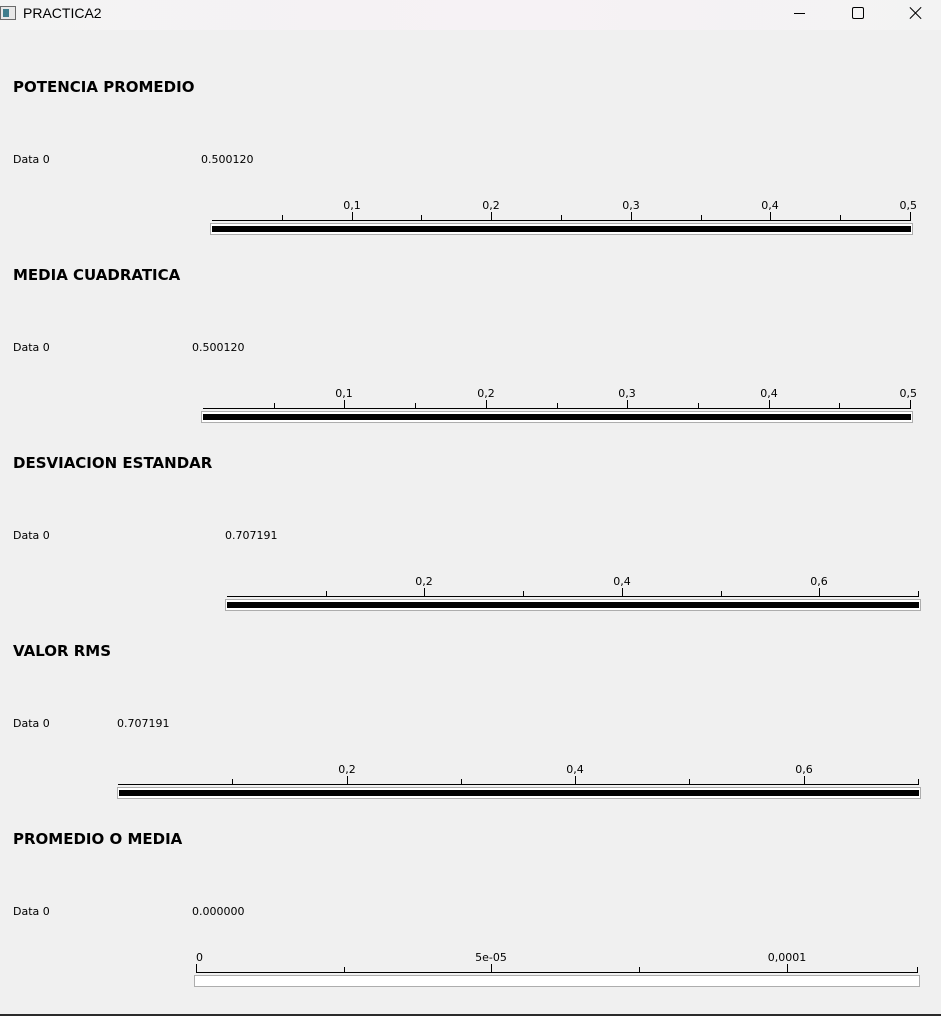 The height and width of the screenshot is (1016, 941). I want to click on data-value: 0.000000, so click(218, 911).